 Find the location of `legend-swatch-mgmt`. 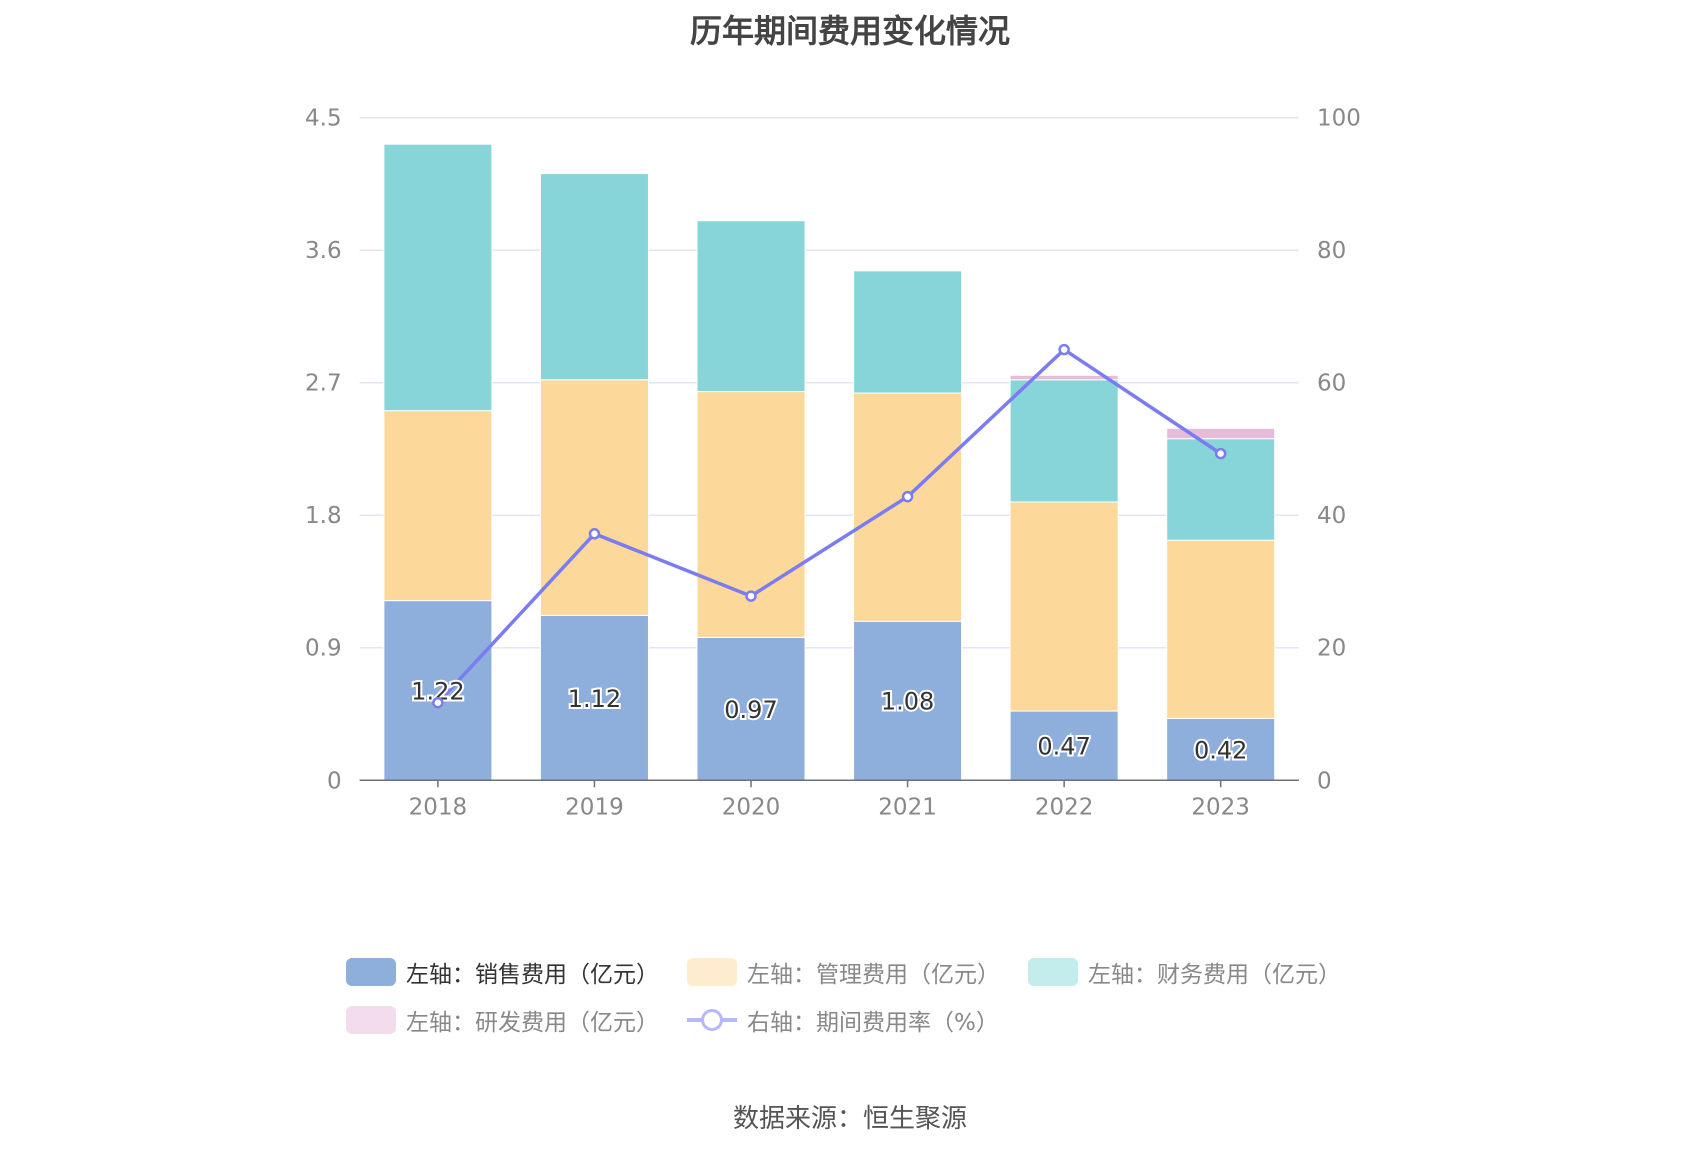

legend-swatch-mgmt is located at coordinates (712, 972).